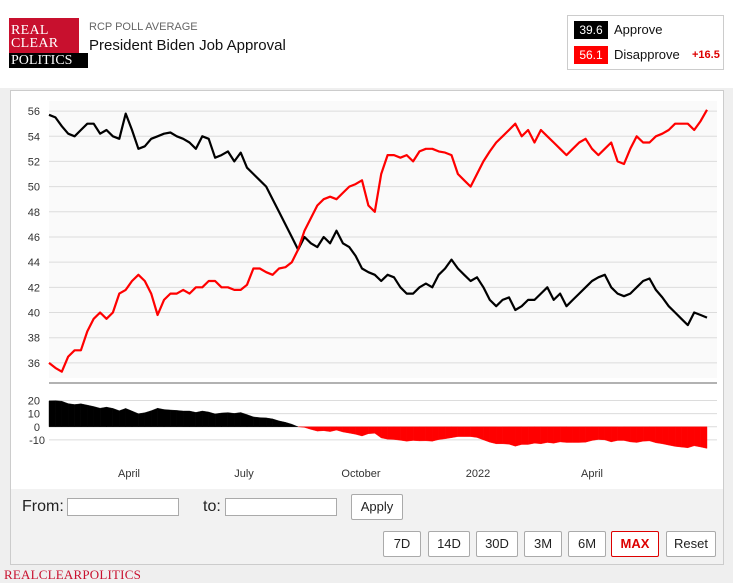  Describe the element at coordinates (34, 288) in the screenshot. I see `y-tick-label: 42` at that location.